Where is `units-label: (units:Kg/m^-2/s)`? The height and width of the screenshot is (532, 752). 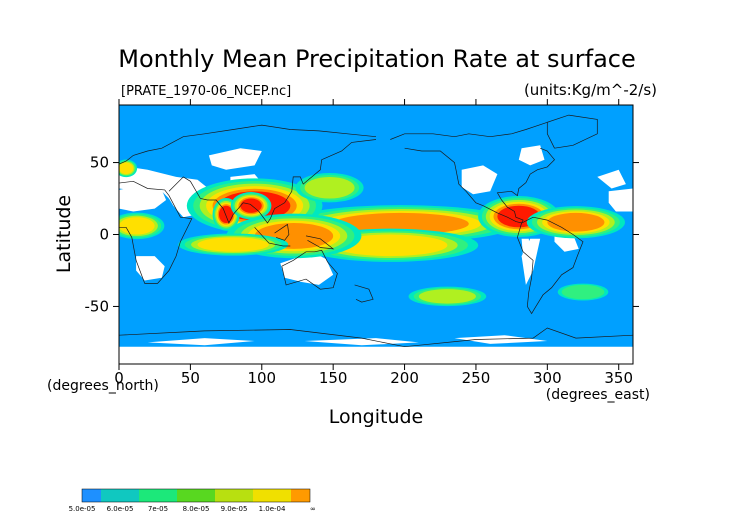
units-label: (units:Kg/m^-2/s) is located at coordinates (590, 90).